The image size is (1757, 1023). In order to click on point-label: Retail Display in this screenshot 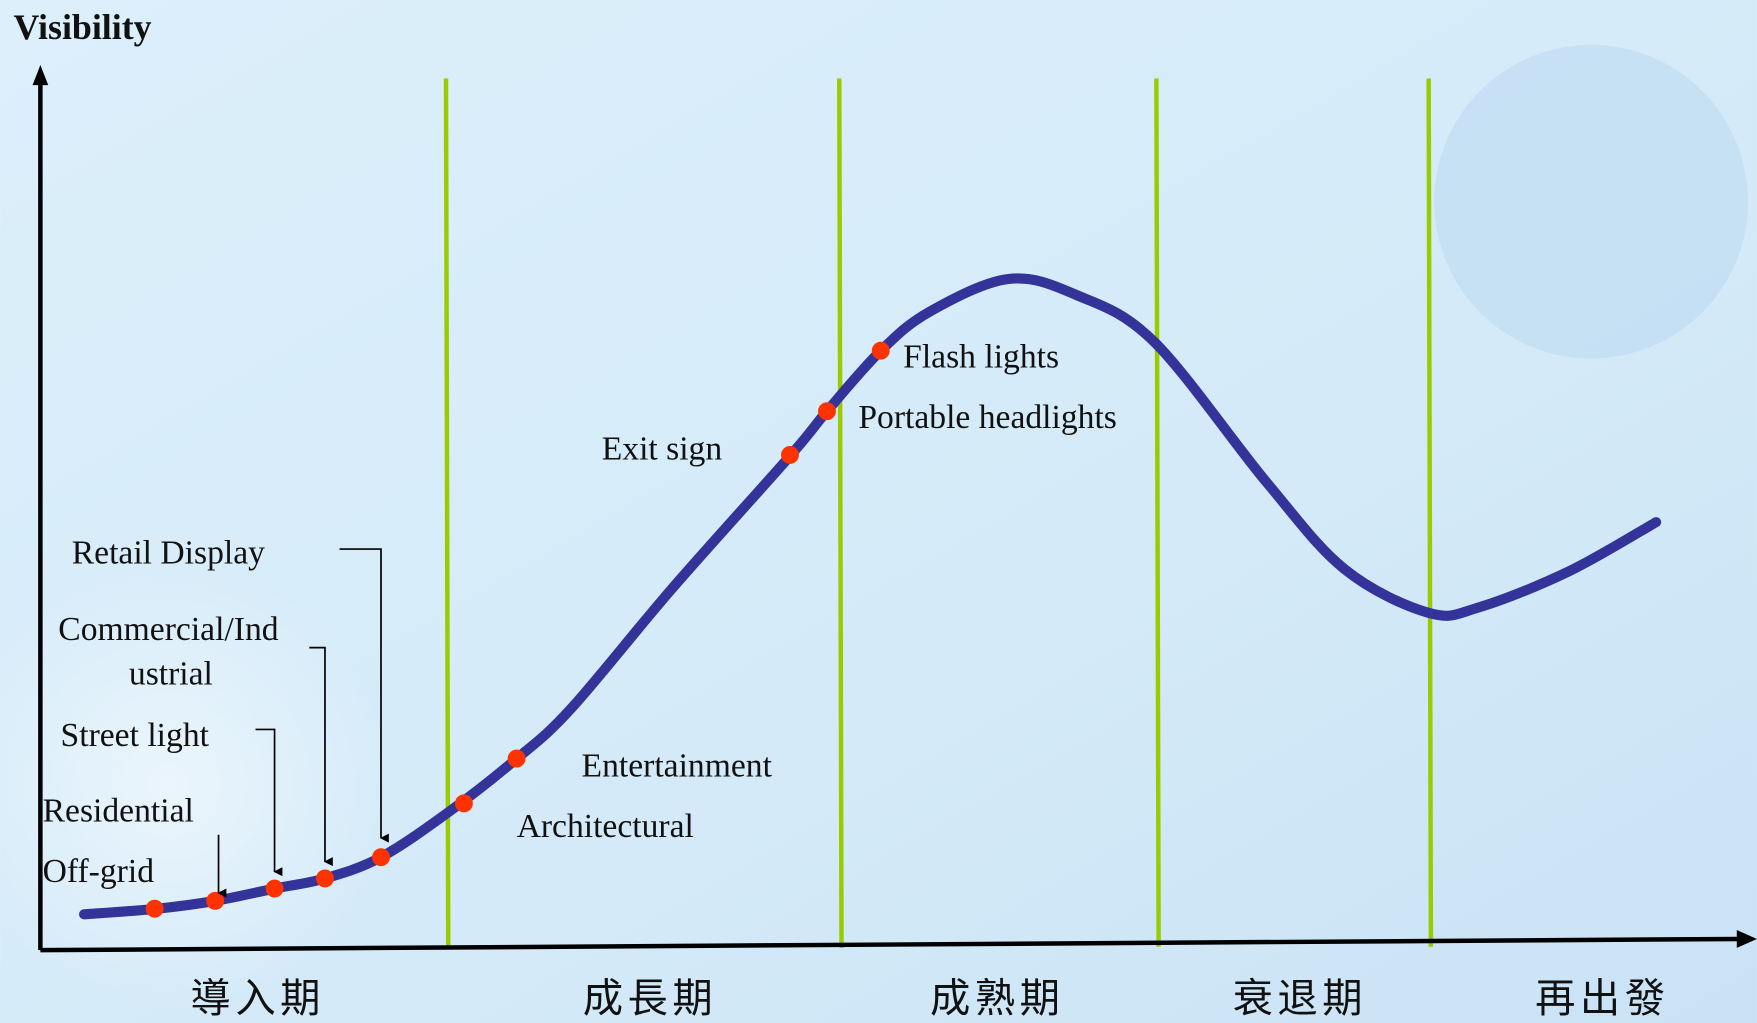, I will do `click(168, 553)`.